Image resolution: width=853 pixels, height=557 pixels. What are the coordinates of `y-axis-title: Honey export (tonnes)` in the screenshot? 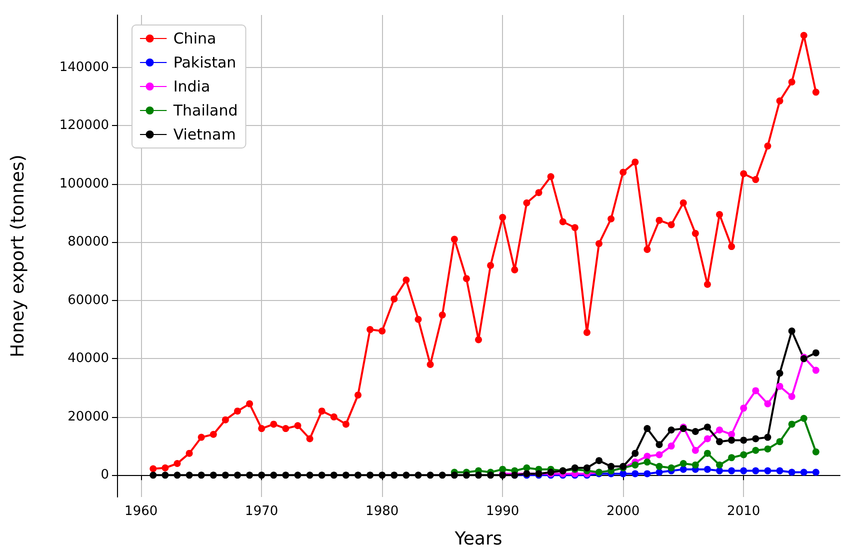 It's located at (18, 256).